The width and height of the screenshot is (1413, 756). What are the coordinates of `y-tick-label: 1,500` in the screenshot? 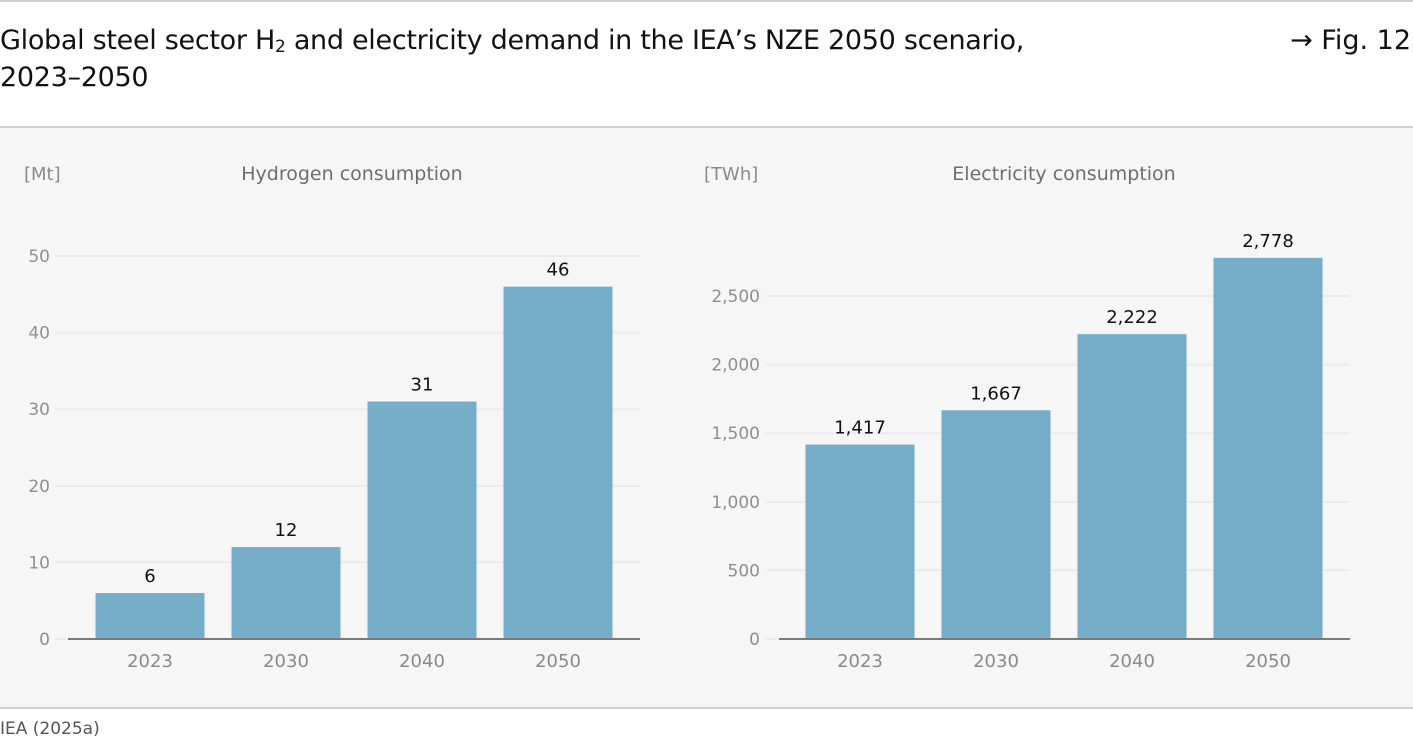 It's located at (735, 434).